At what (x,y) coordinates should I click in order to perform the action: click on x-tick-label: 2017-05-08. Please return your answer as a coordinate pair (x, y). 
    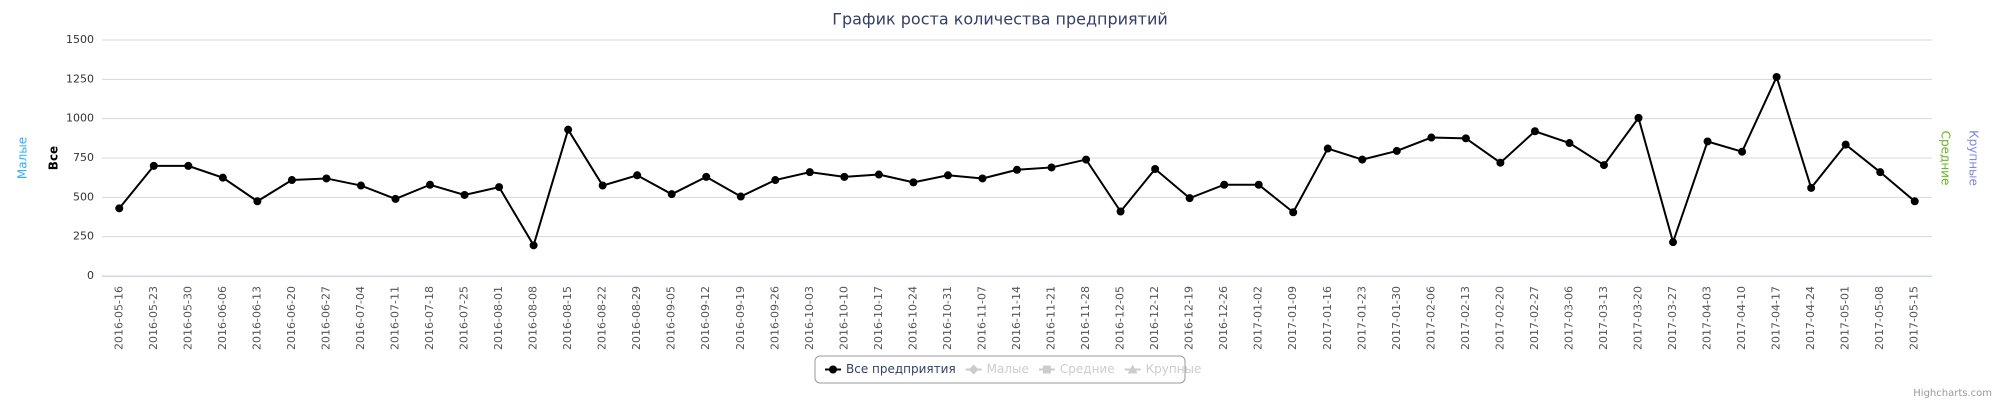
    Looking at the image, I should click on (1879, 318).